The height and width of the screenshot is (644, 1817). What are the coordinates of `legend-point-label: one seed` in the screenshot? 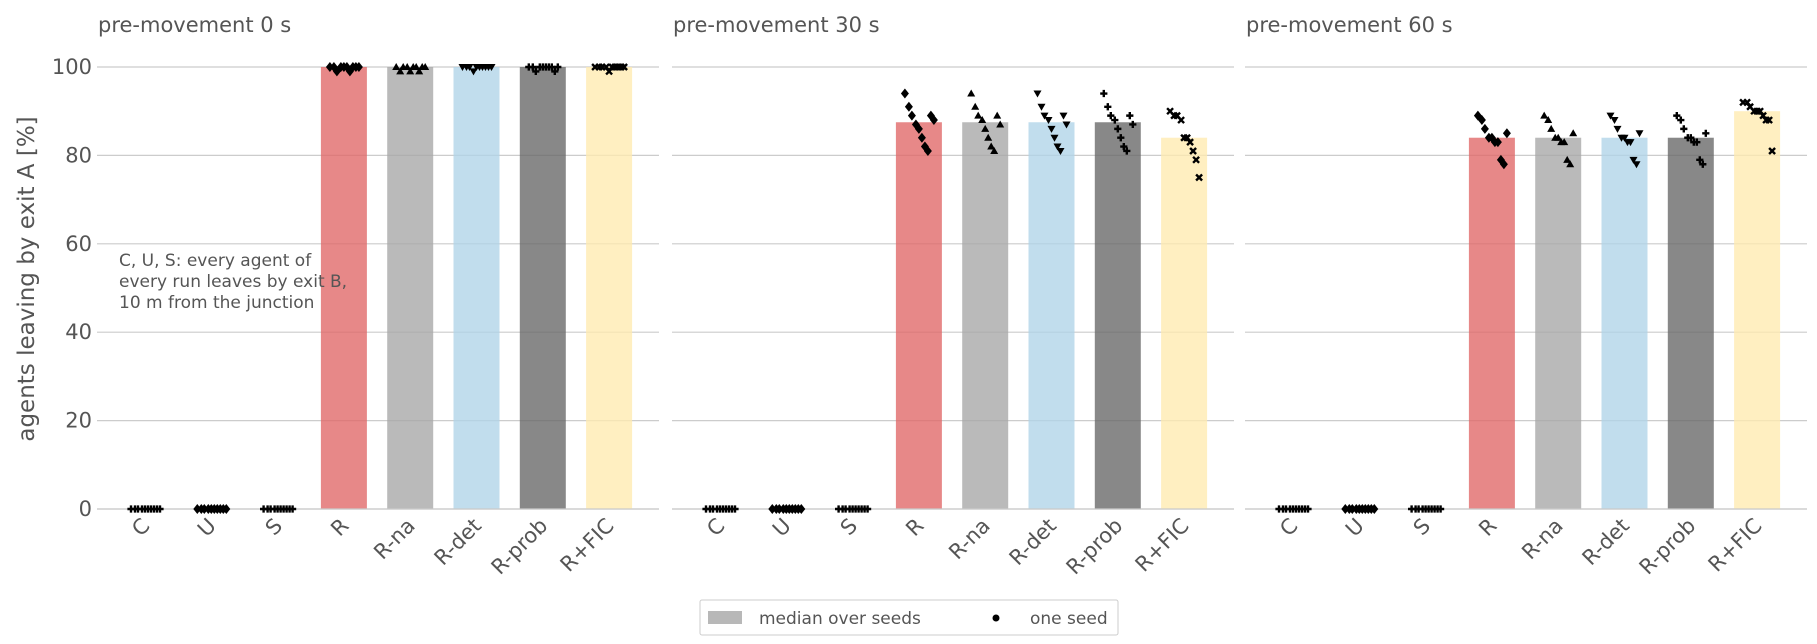 It's located at (1069, 619).